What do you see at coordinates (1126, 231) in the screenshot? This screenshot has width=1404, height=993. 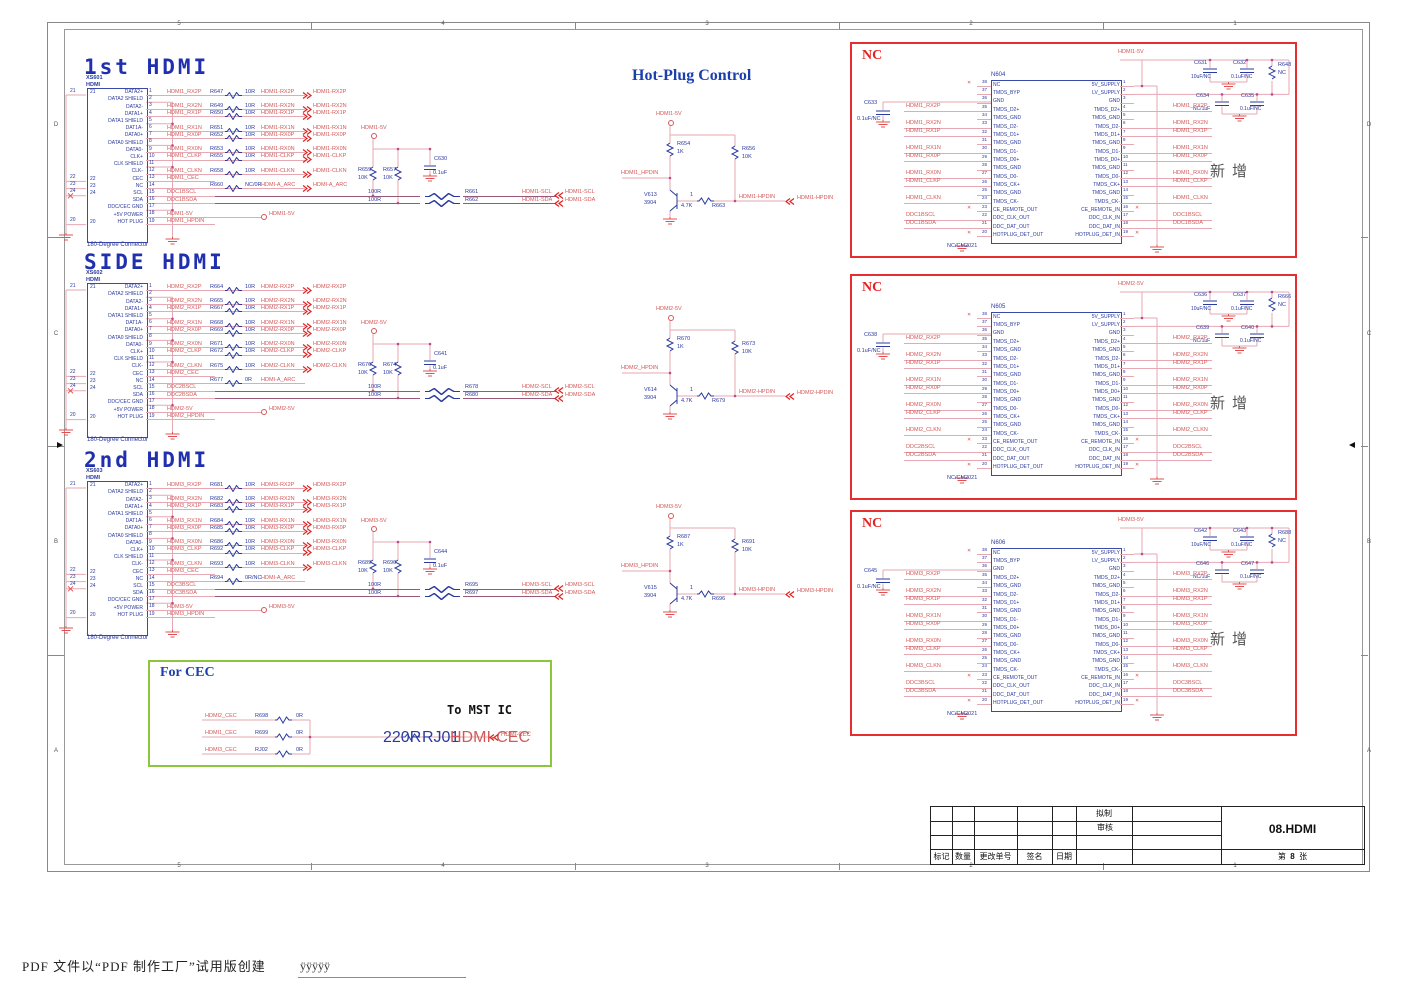 I see `pin-number: 19` at bounding box center [1126, 231].